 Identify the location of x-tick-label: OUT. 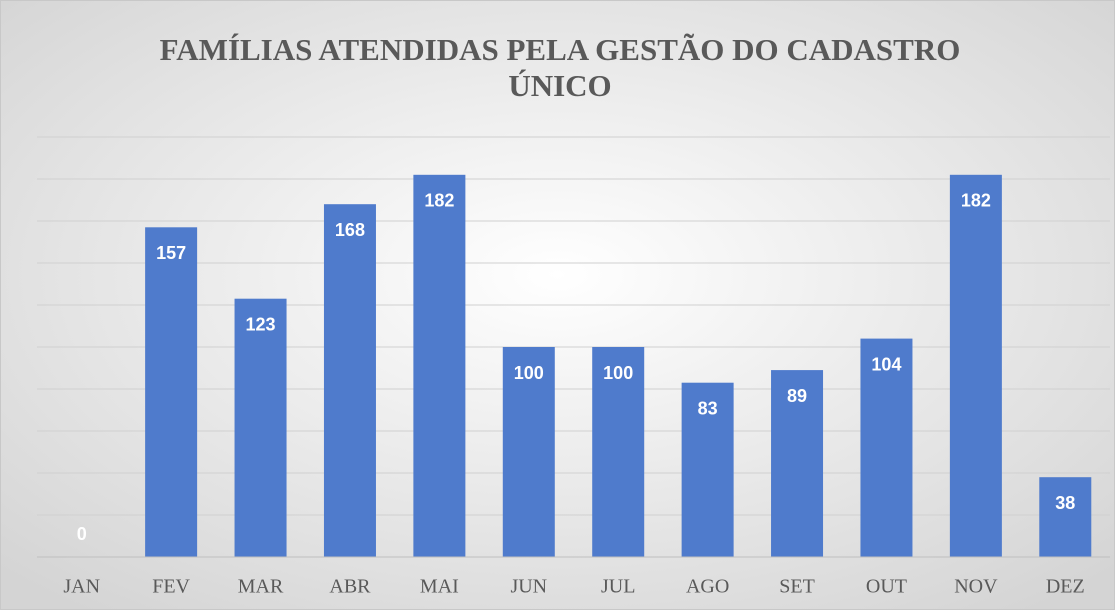
(886, 587).